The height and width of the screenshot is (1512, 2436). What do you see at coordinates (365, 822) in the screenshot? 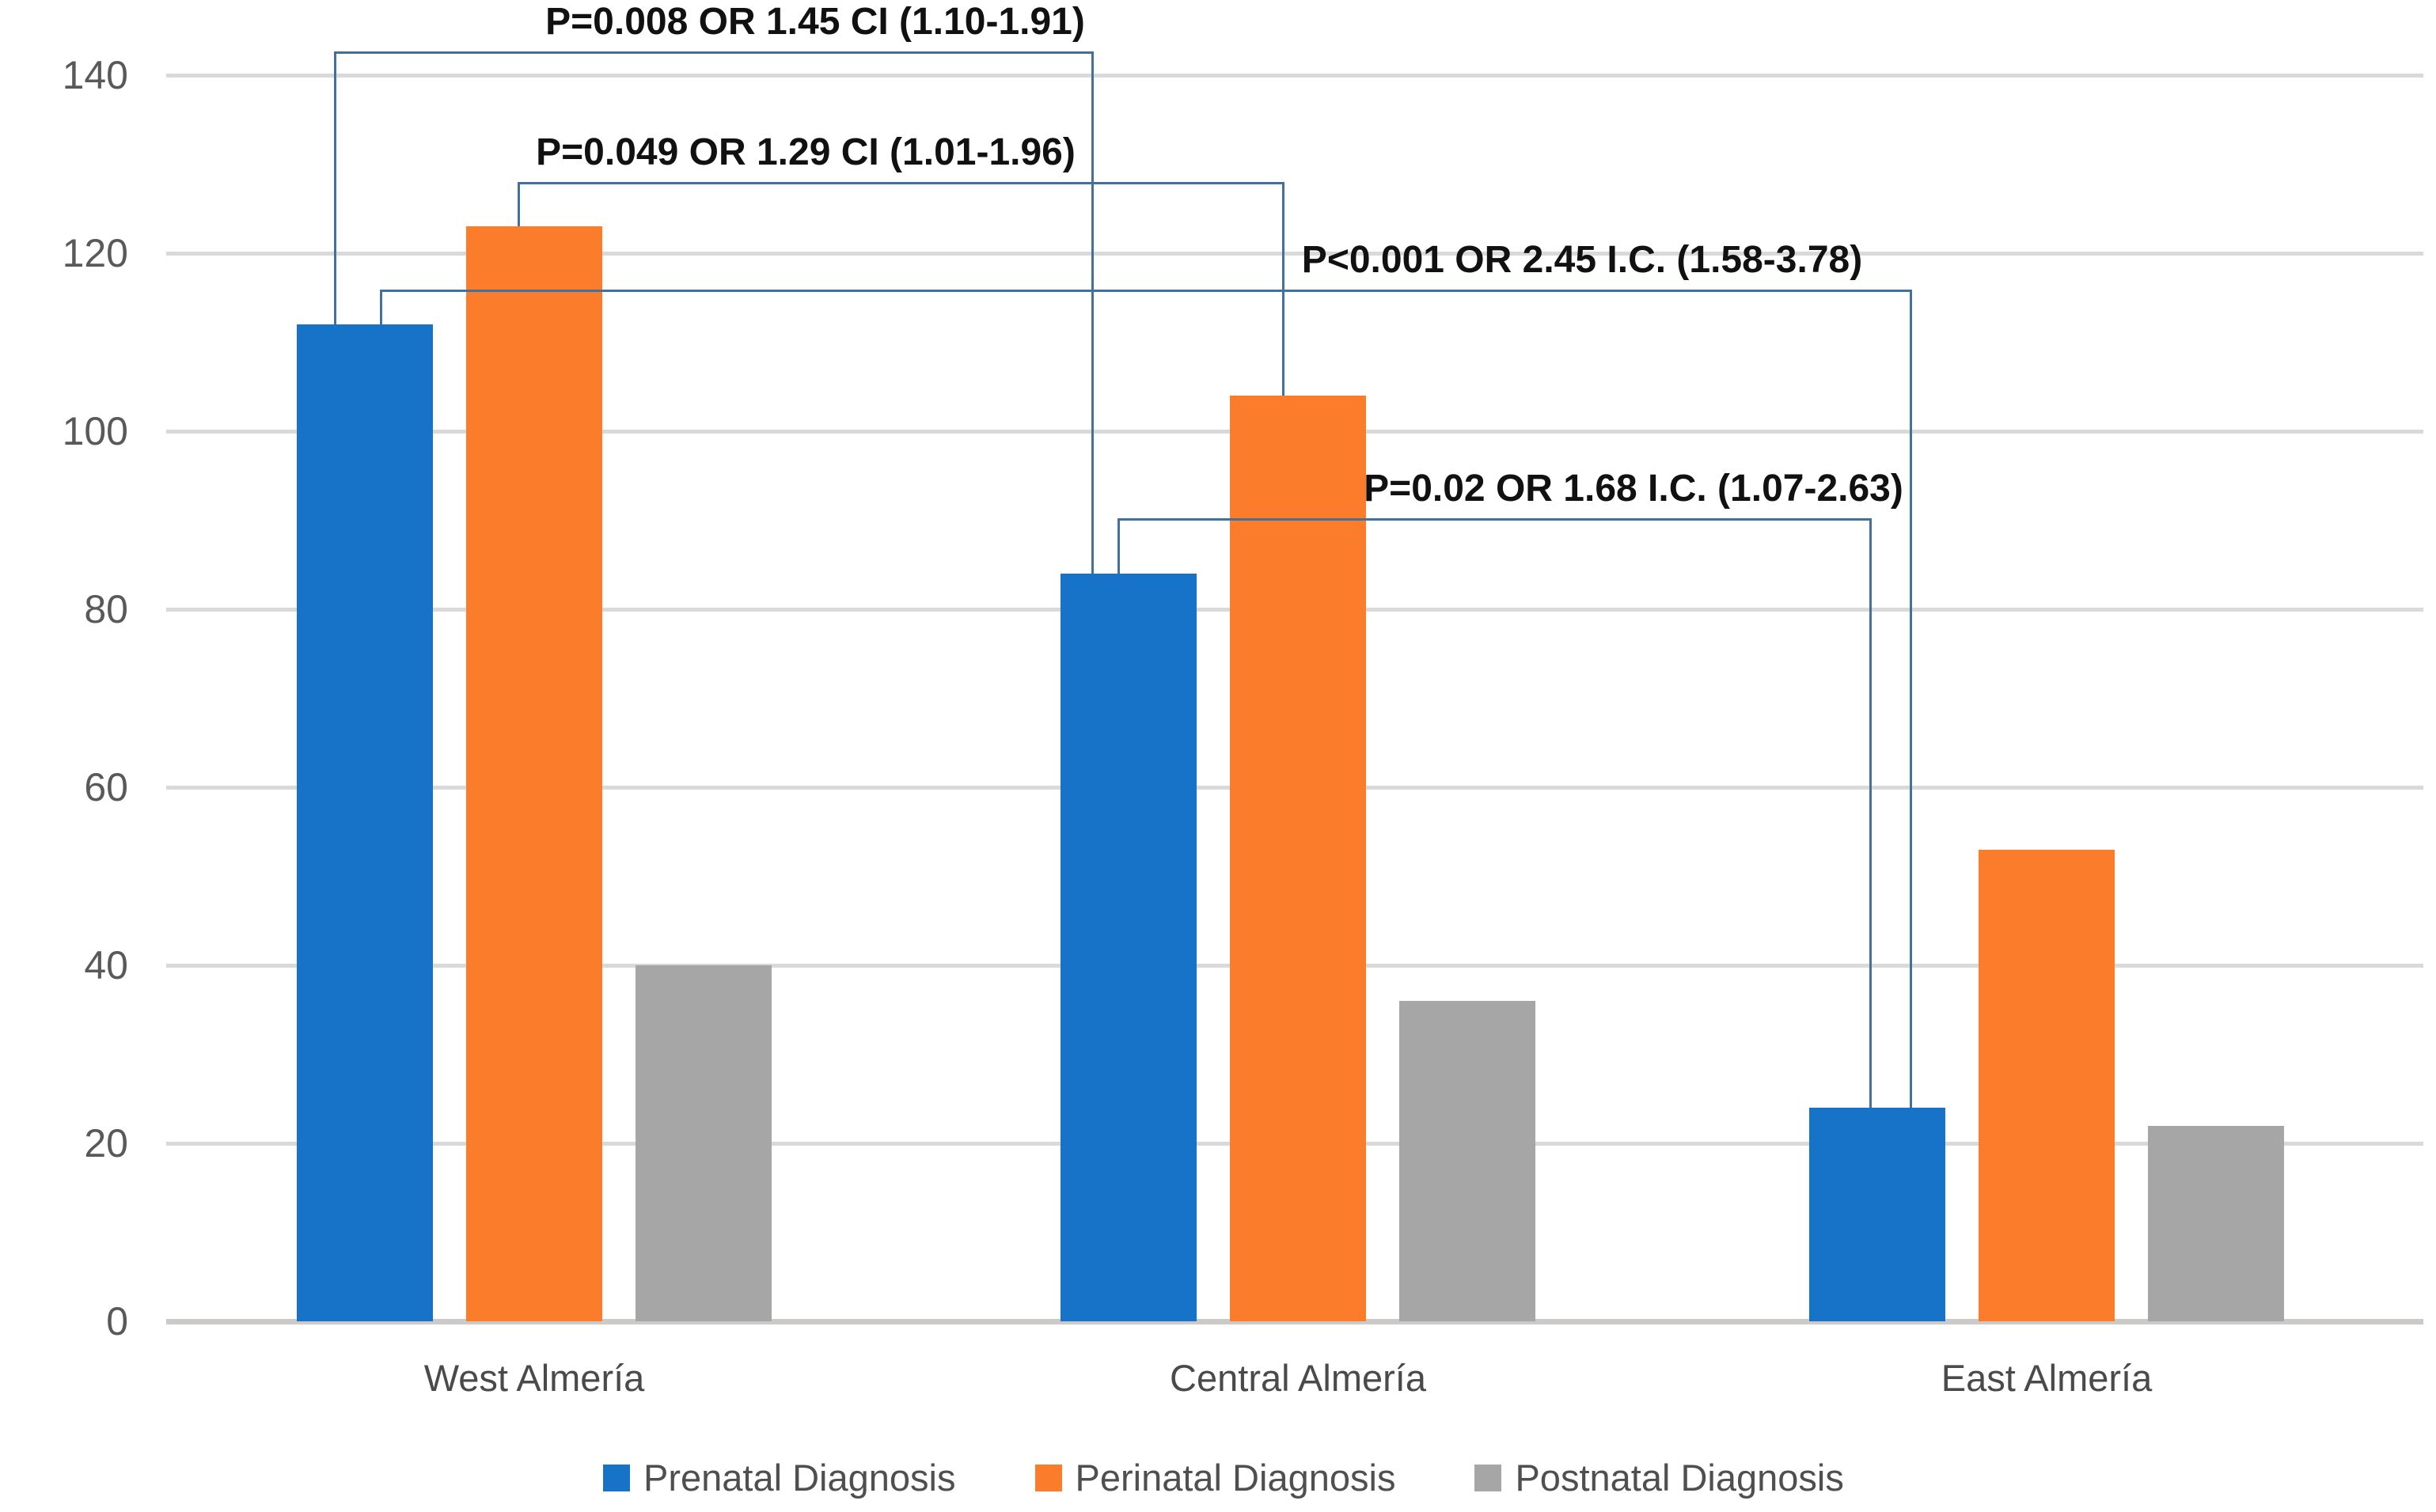
I see `bar-prenatal-diagnosis-west-almer-a` at bounding box center [365, 822].